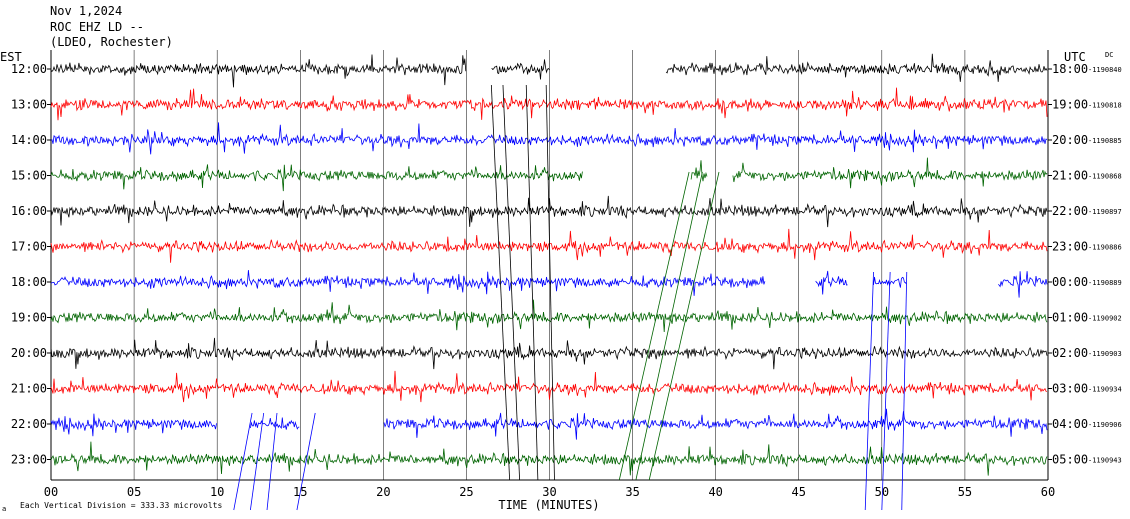  Describe the element at coordinates (1105, 106) in the screenshot. I see `dc-offset-label: -1190818` at that location.